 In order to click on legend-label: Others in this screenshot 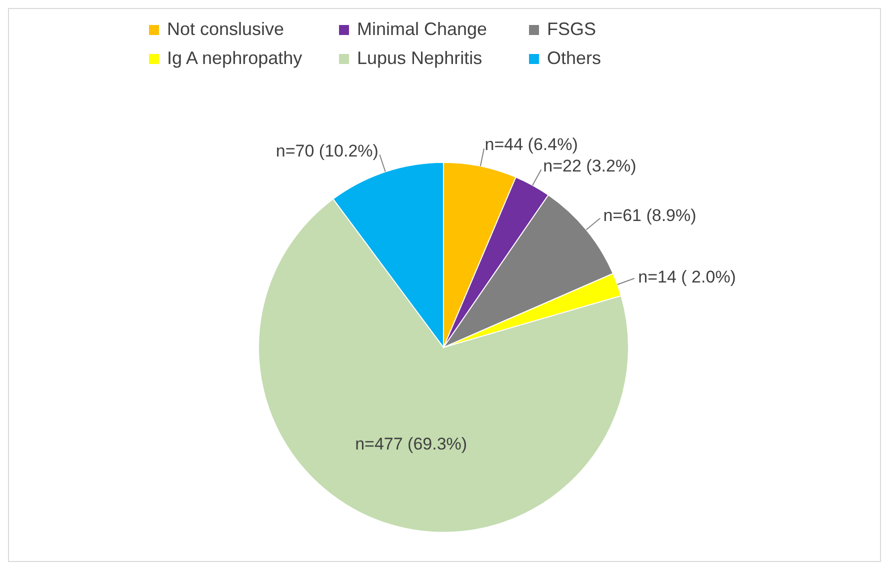, I will do `click(574, 58)`.